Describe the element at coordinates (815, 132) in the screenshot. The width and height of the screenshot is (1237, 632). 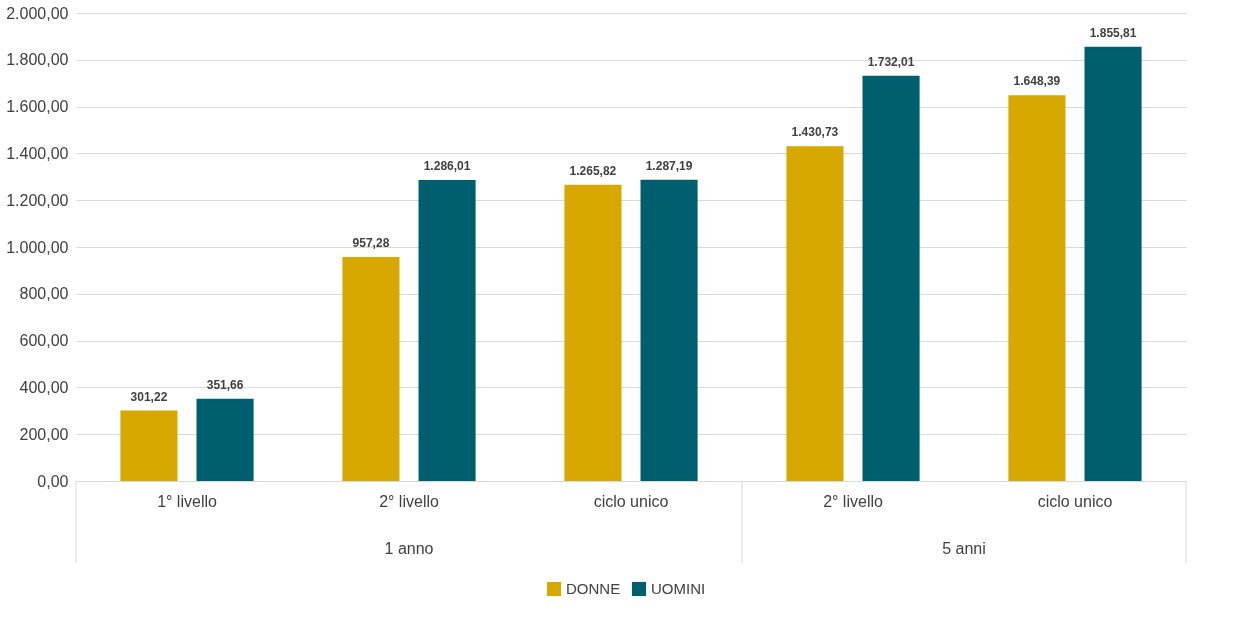
I see `data-label: 1.430,73` at that location.